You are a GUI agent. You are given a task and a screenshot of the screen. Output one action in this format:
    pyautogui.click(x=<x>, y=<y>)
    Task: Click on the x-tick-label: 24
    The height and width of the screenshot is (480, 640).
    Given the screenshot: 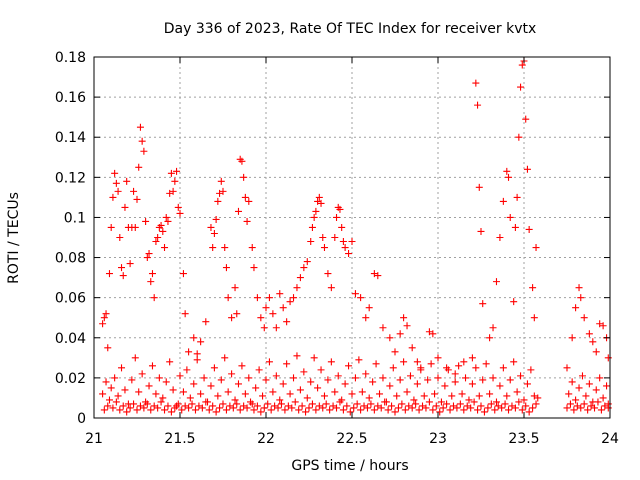 What is the action you would take?
    pyautogui.click(x=610, y=439)
    